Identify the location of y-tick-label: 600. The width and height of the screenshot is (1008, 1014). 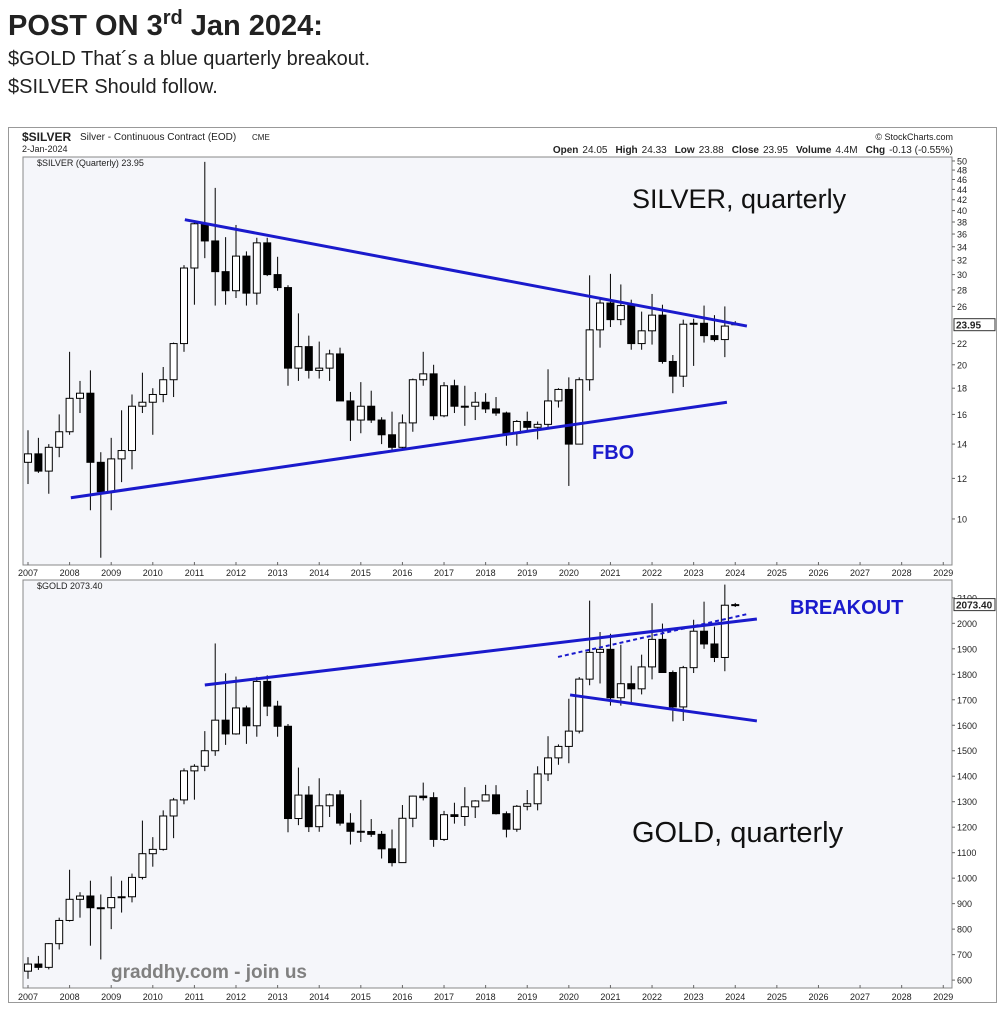
(964, 981).